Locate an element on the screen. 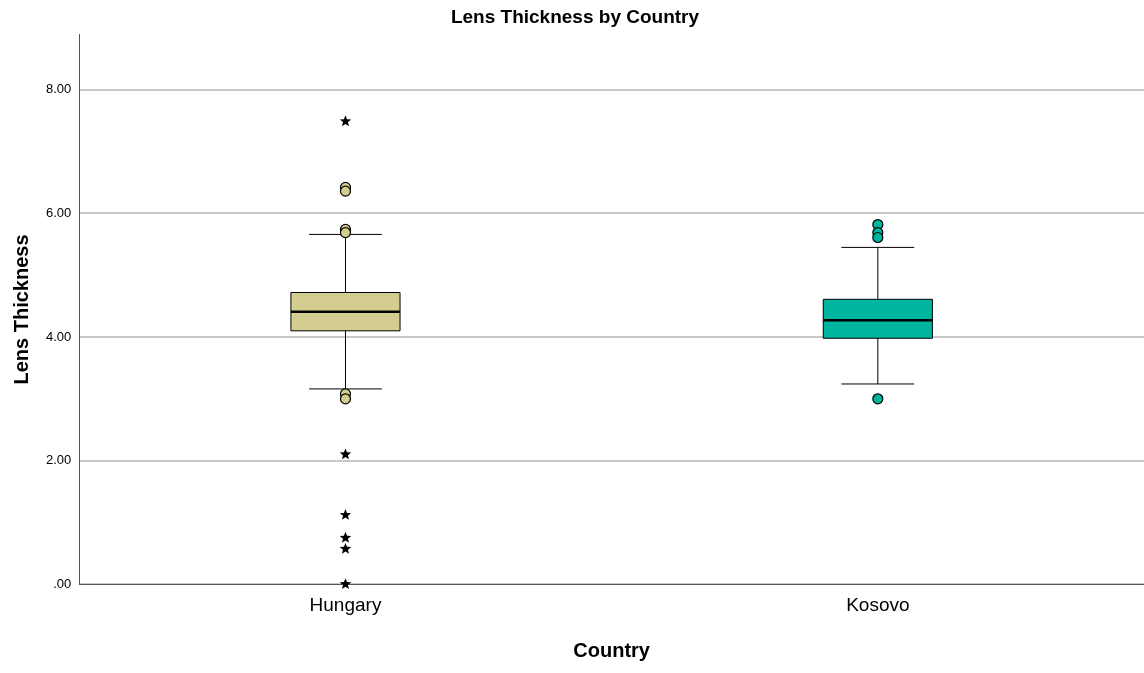  x-tick-label: Kosovo is located at coordinates (878, 604).